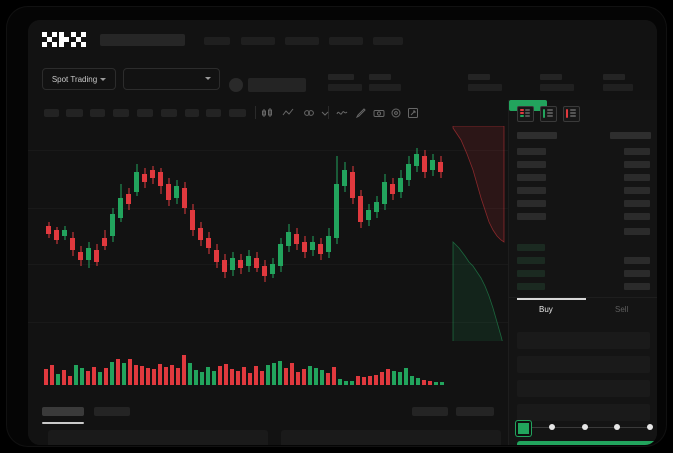 Image resolution: width=673 pixels, height=453 pixels. What do you see at coordinates (587, 443) in the screenshot?
I see `buy-submit-button` at bounding box center [587, 443].